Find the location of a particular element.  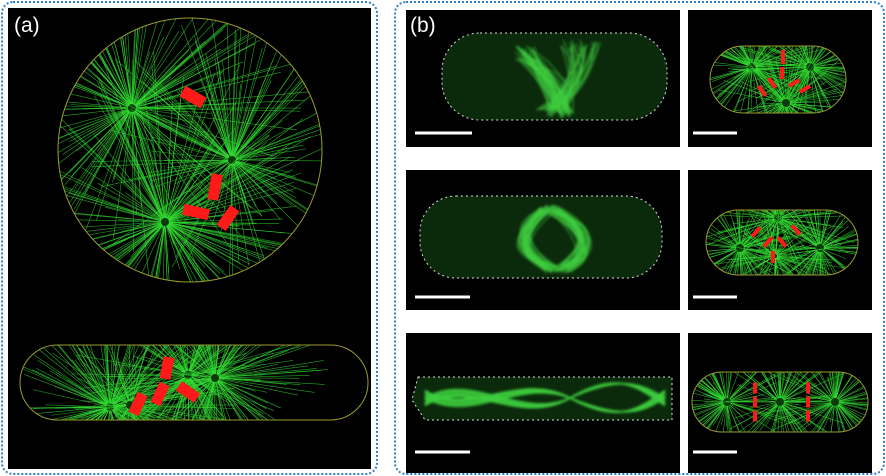

cell-outline-dashed is located at coordinates (541, 237).